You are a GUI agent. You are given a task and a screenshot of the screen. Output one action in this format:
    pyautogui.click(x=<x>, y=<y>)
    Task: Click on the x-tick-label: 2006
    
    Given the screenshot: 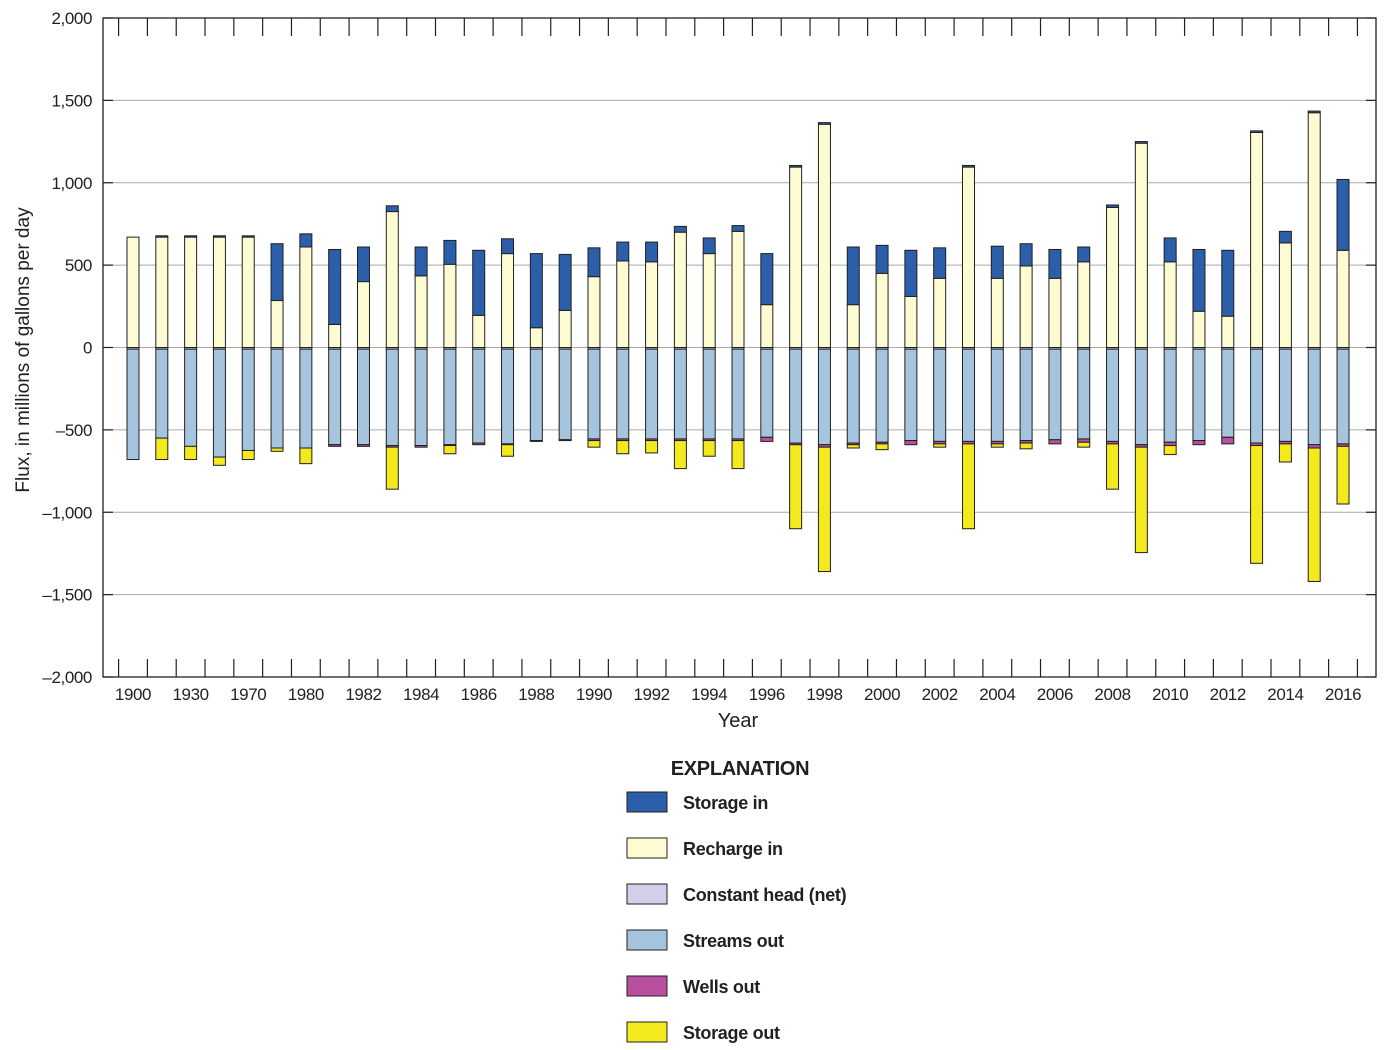 What is the action you would take?
    pyautogui.click(x=1055, y=694)
    